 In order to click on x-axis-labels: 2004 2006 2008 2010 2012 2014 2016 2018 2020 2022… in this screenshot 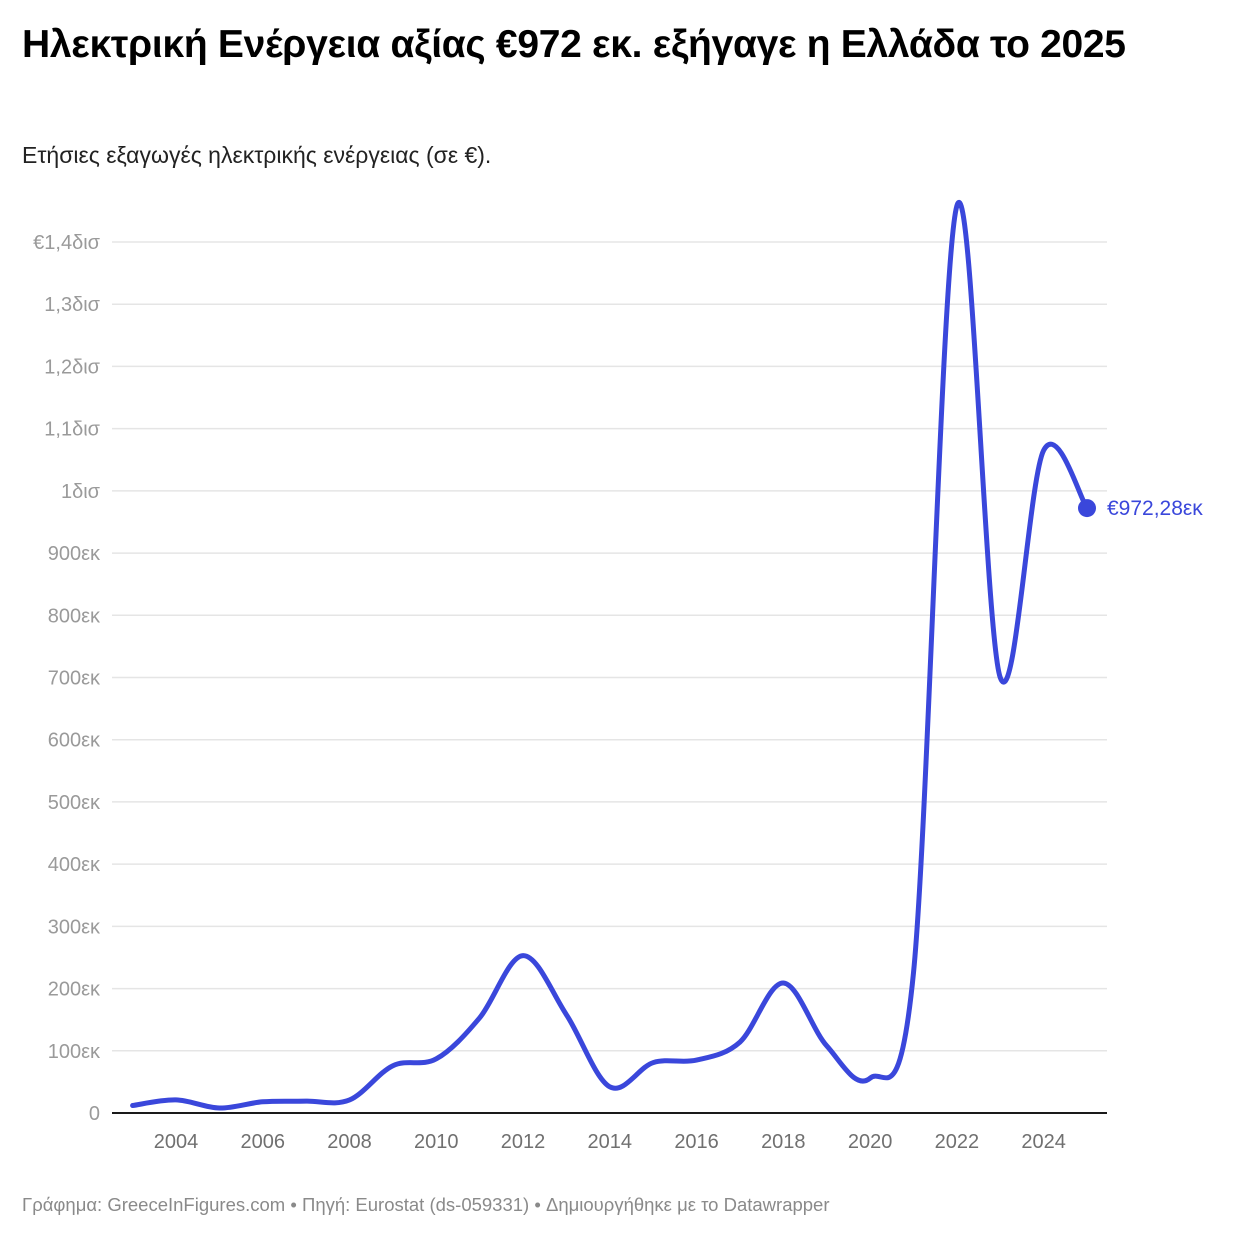, I will do `click(610, 1142)`.